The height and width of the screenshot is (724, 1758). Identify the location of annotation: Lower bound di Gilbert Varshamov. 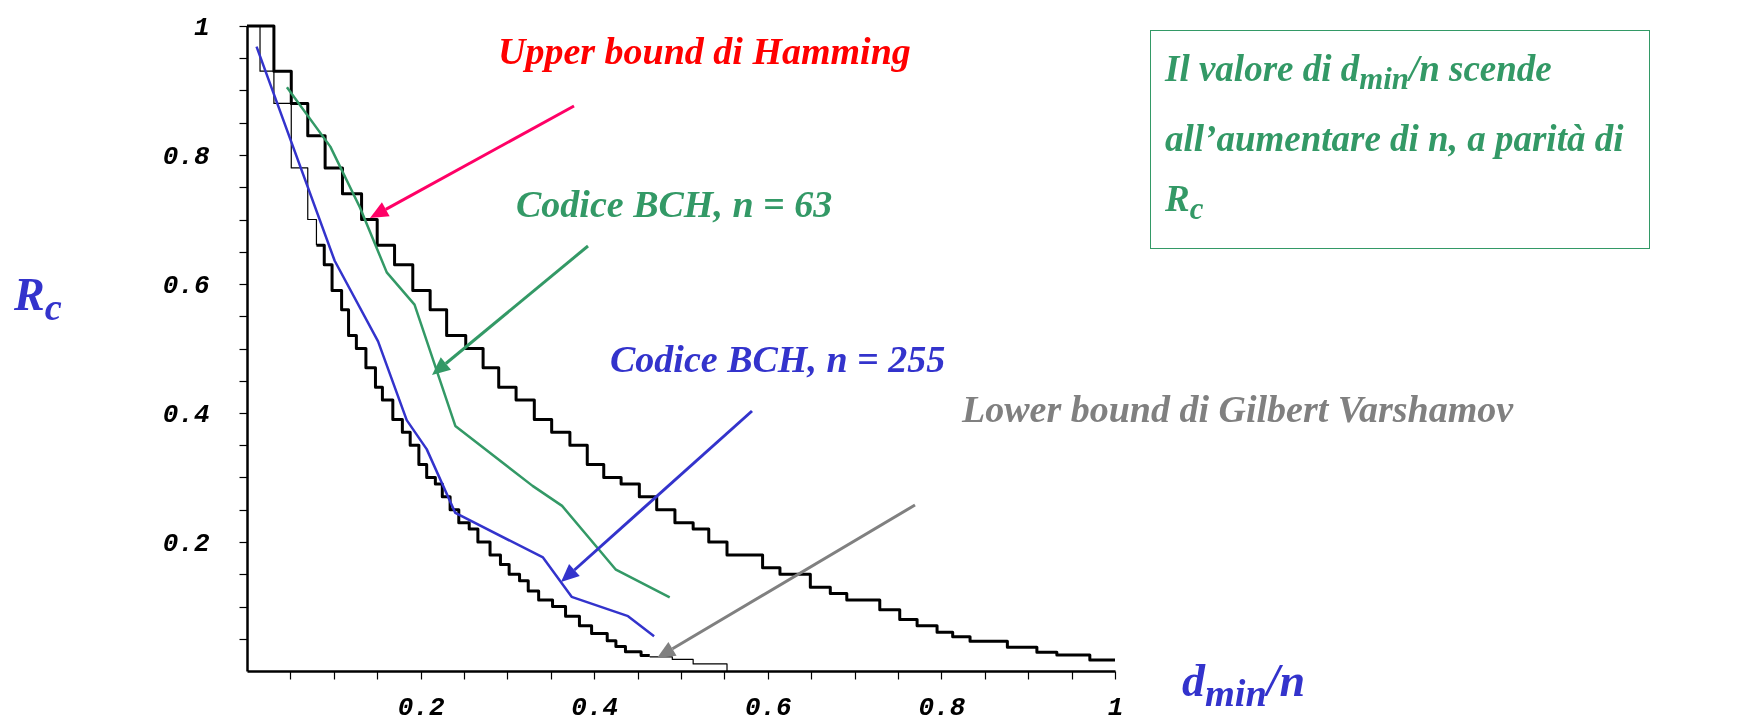
(1238, 409).